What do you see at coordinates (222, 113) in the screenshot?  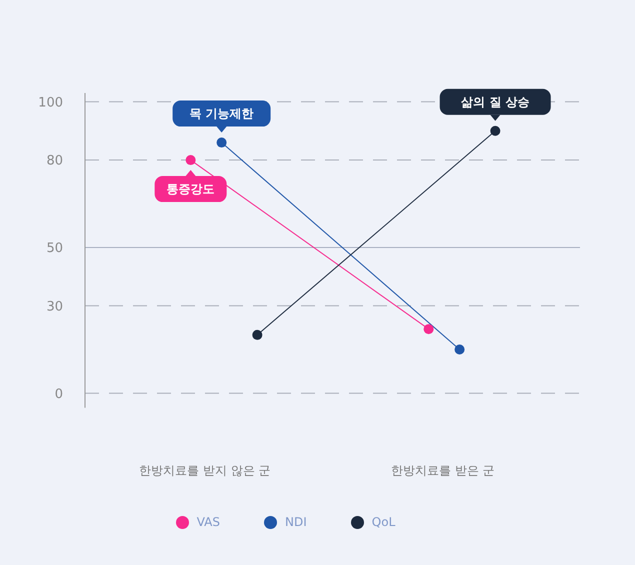 I see `annotation: 목 기능제한` at bounding box center [222, 113].